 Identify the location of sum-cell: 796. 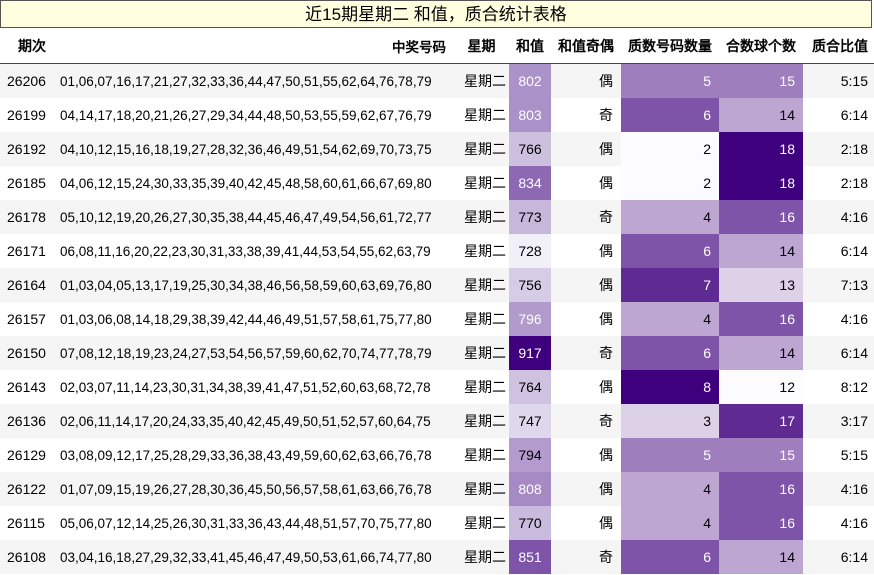
(530, 319).